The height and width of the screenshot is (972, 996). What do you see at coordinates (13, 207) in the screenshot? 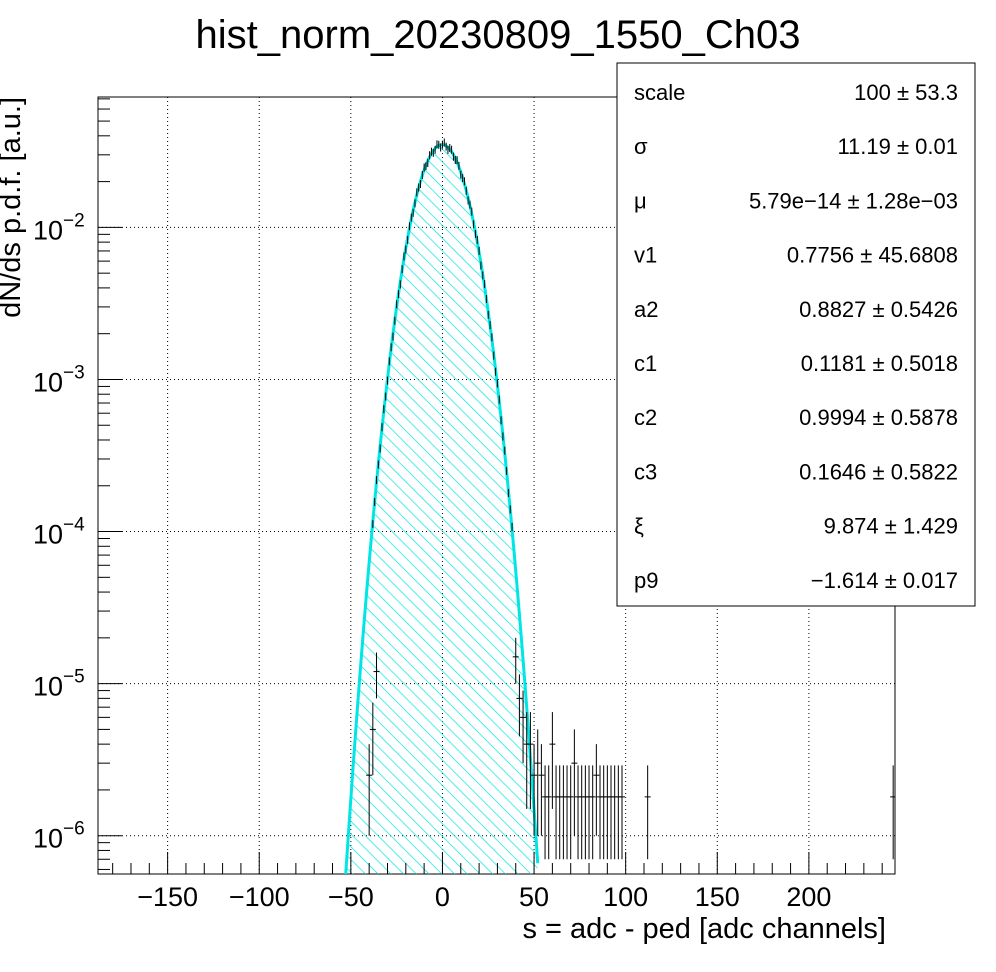
I see `y-axis-label: dN/ds p.d.f. [a.u.]` at bounding box center [13, 207].